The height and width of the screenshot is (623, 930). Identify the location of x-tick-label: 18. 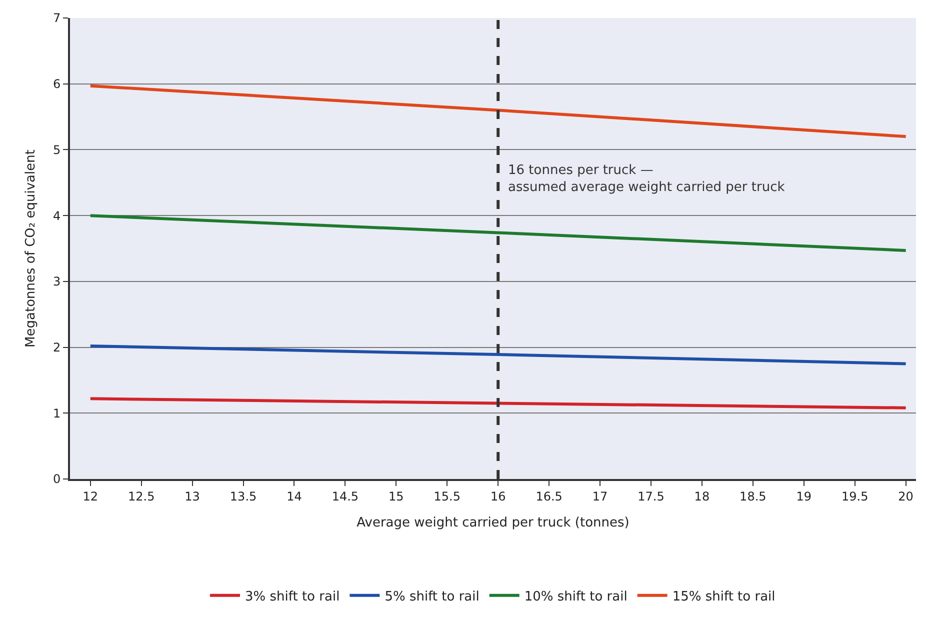
(702, 496).